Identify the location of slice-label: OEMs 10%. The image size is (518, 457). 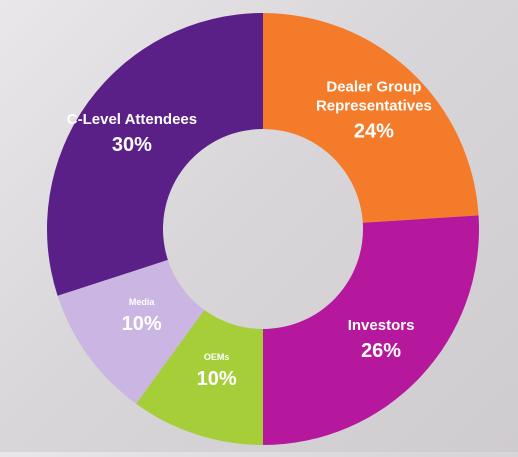
(217, 372).